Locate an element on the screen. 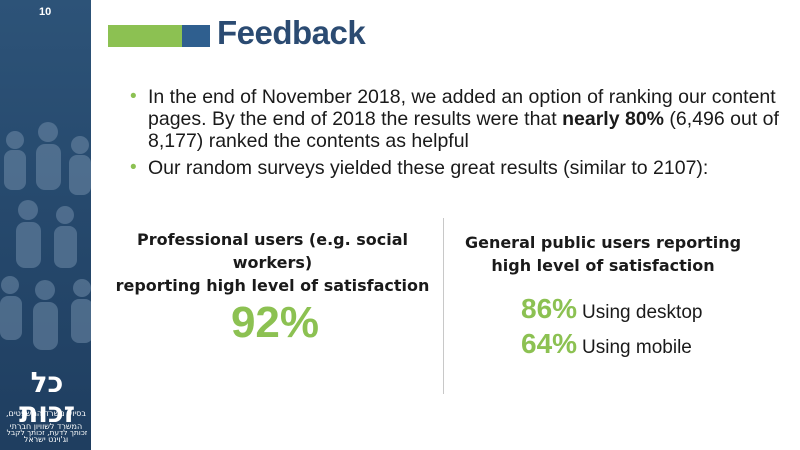  logo-tagline: זכותך לדעת, זכותך לקבל is located at coordinates (47, 432).